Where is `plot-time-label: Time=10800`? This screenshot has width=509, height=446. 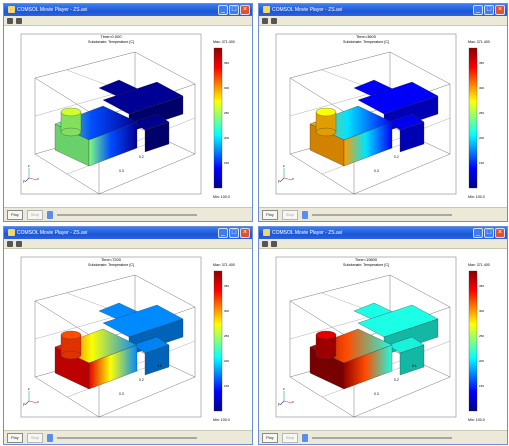 plot-time-label: Time=10800 is located at coordinates (366, 259).